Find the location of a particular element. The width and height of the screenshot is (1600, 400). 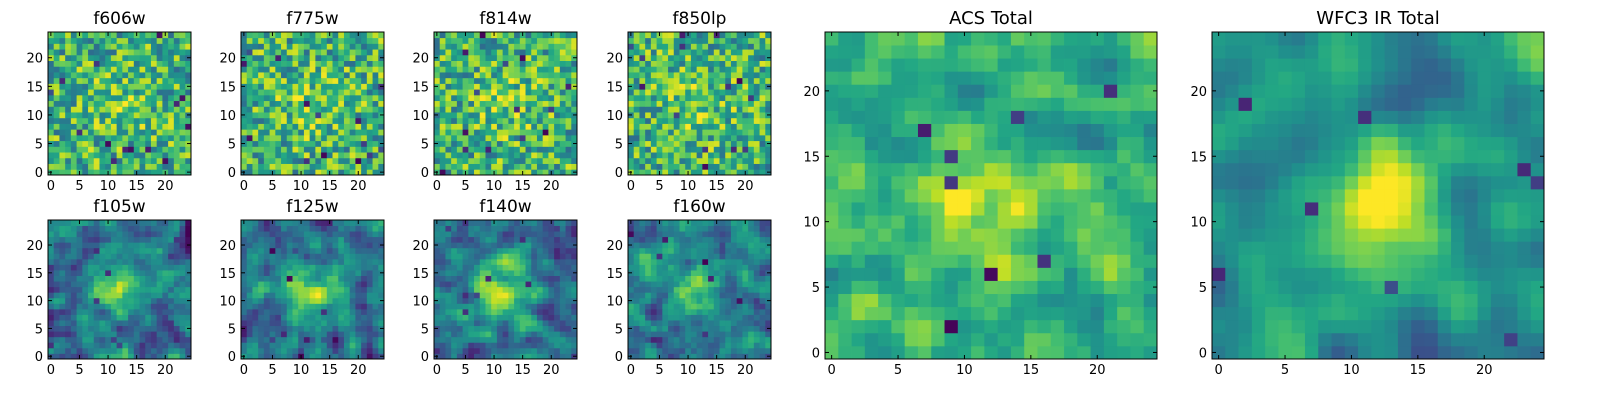

y-tick-label: 15 is located at coordinates (614, 87).